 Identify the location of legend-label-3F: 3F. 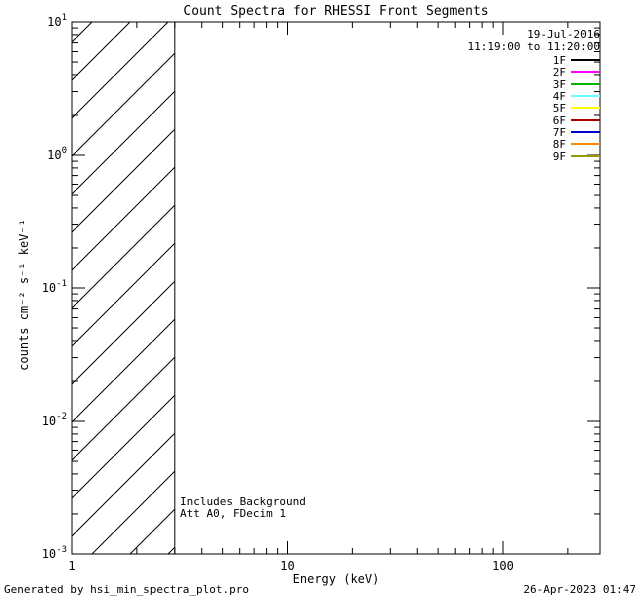
(559, 84).